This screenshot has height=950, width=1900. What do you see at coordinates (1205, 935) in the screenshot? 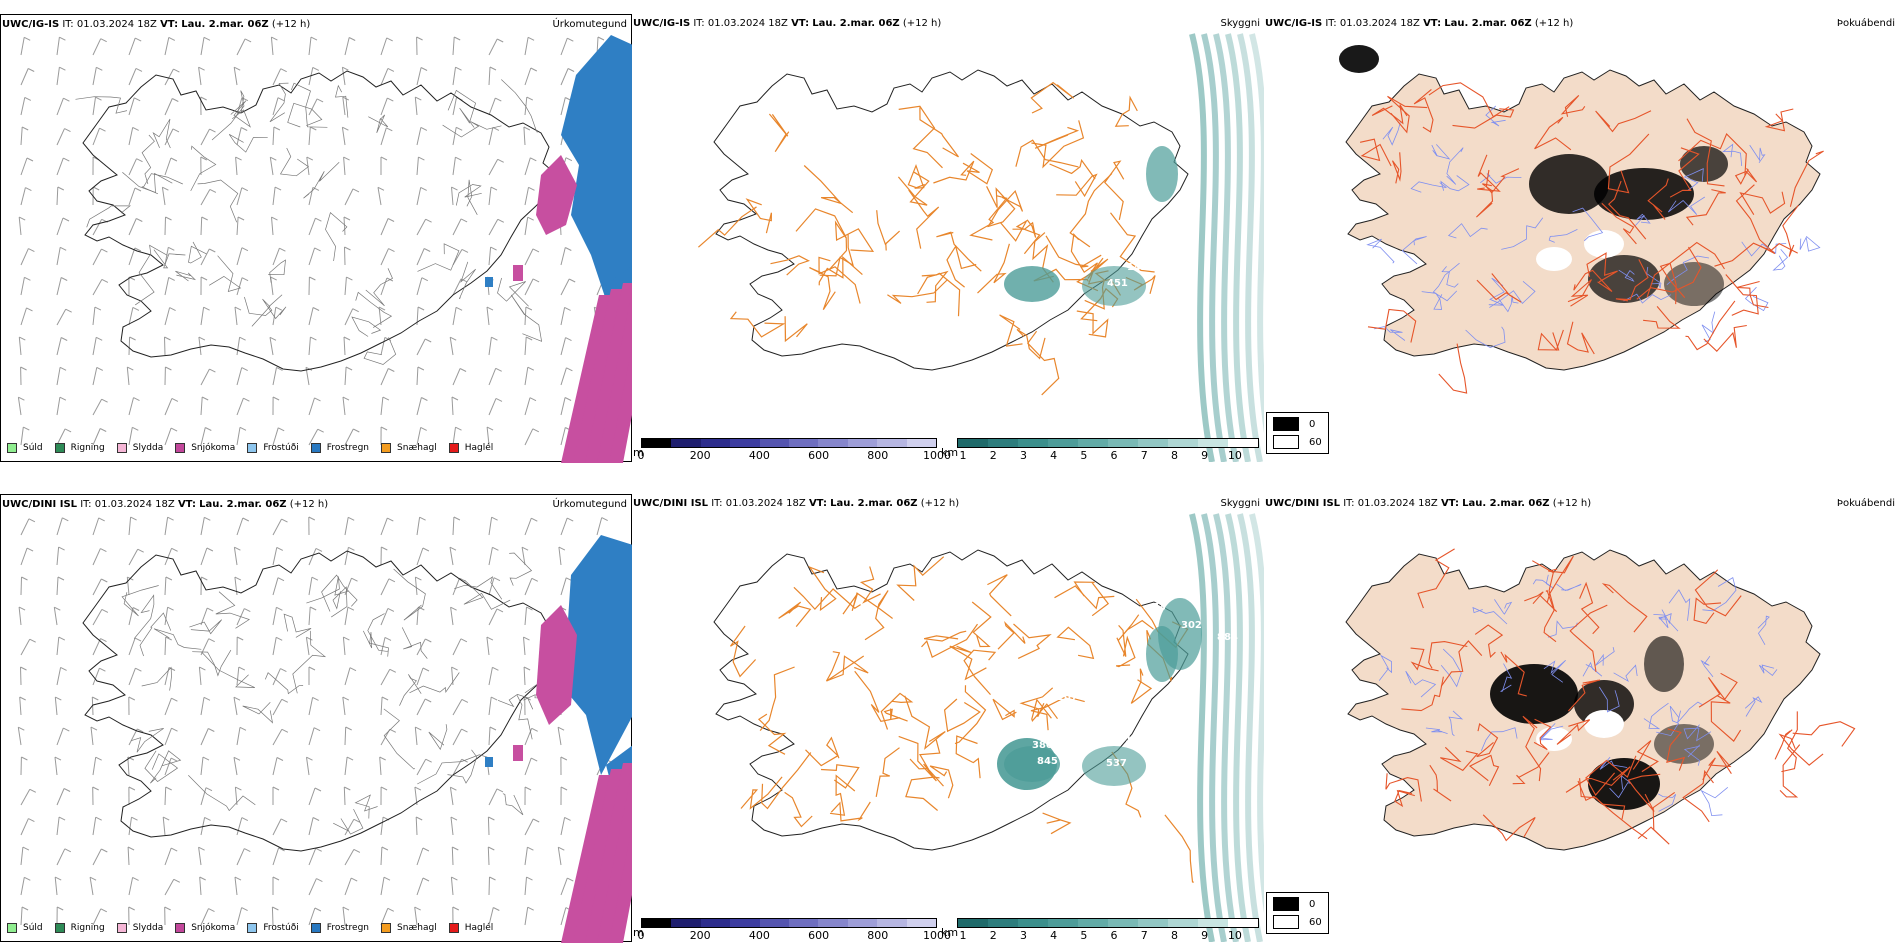
I see `colorbar-tick-label: 9` at bounding box center [1205, 935].